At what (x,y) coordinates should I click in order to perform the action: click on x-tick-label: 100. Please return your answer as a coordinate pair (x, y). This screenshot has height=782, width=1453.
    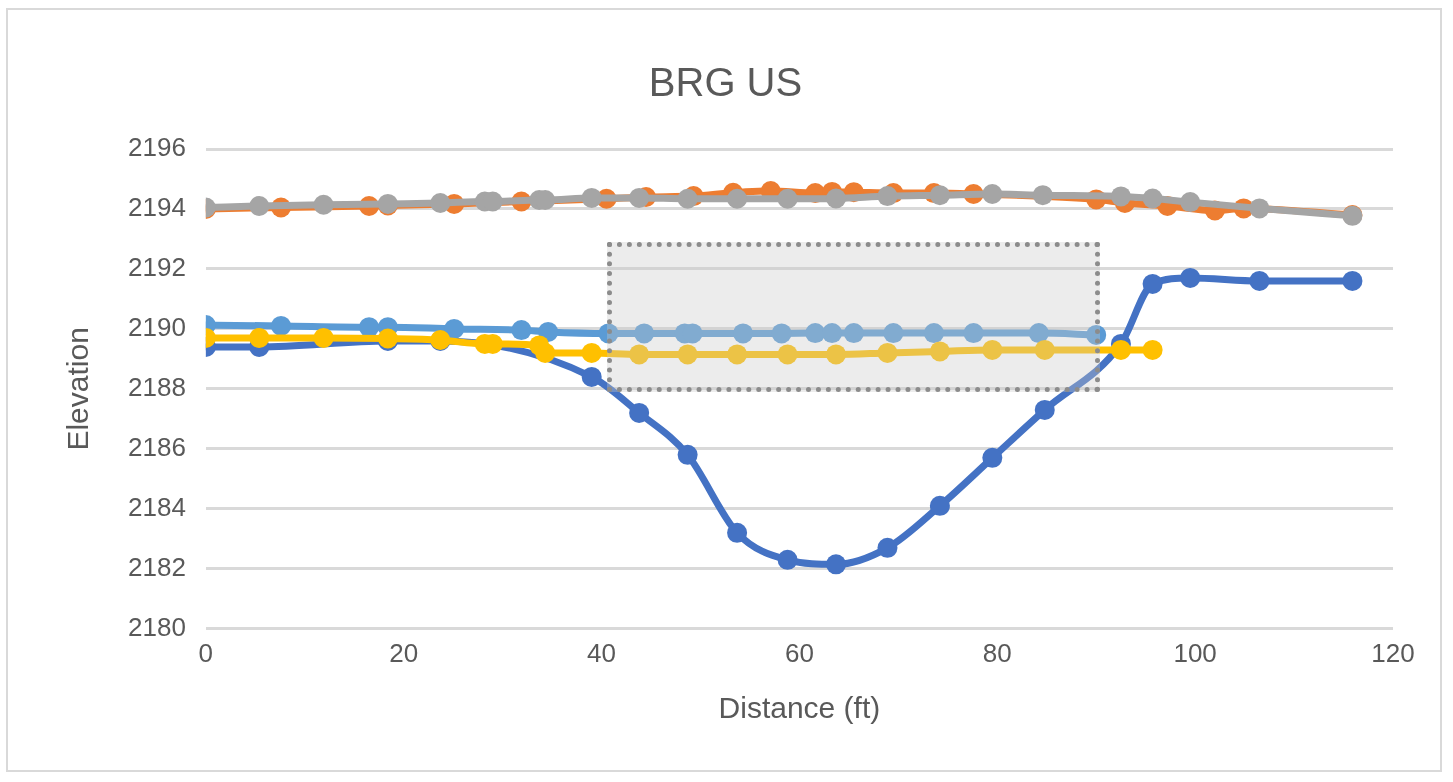
    Looking at the image, I should click on (1195, 652).